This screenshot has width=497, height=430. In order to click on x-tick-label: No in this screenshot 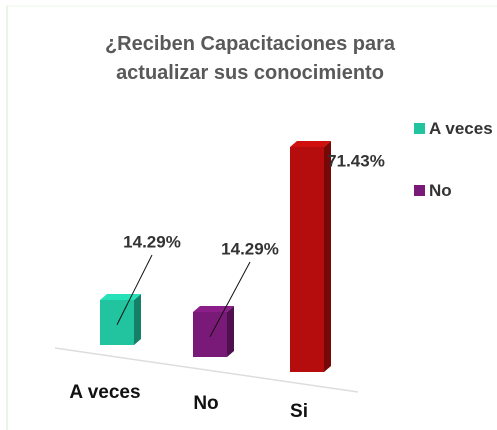, I will do `click(205, 403)`.